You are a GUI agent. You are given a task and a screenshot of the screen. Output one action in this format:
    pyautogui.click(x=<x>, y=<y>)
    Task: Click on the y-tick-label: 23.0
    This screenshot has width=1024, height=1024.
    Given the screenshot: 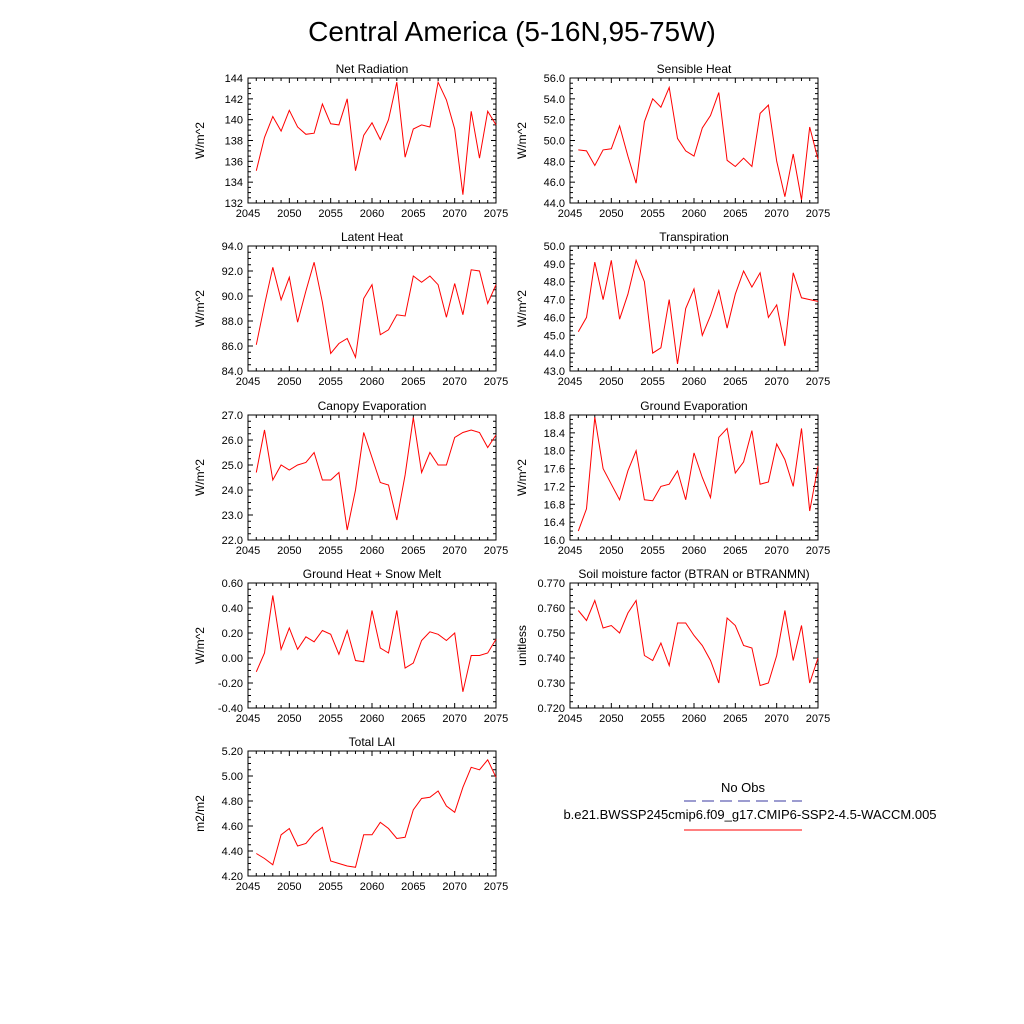 What is the action you would take?
    pyautogui.click(x=232, y=516)
    